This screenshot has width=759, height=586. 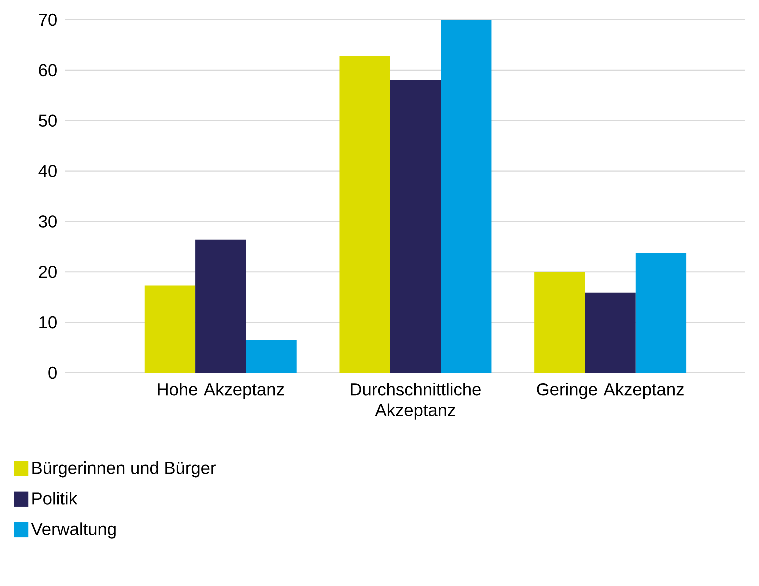 I want to click on x-tick-label: Hohe Akzeptanz, so click(x=221, y=391).